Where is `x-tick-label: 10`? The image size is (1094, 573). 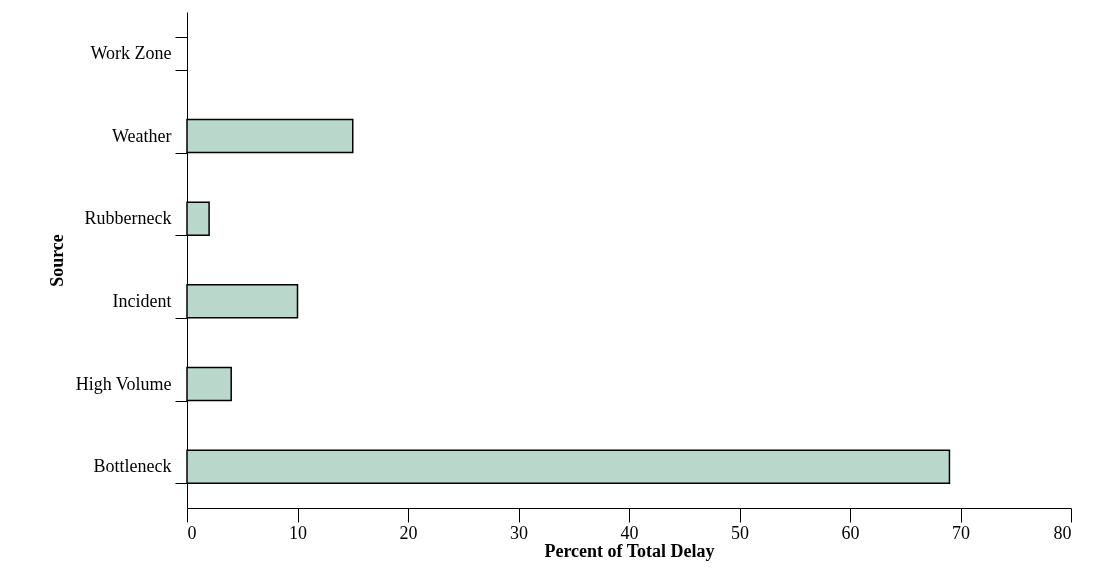 x-tick-label: 10 is located at coordinates (298, 532).